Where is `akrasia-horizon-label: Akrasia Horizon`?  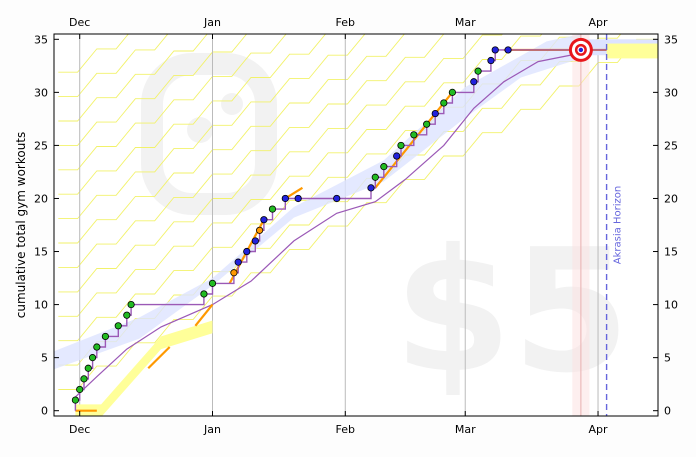 akrasia-horizon-label: Akrasia Horizon is located at coordinates (618, 225).